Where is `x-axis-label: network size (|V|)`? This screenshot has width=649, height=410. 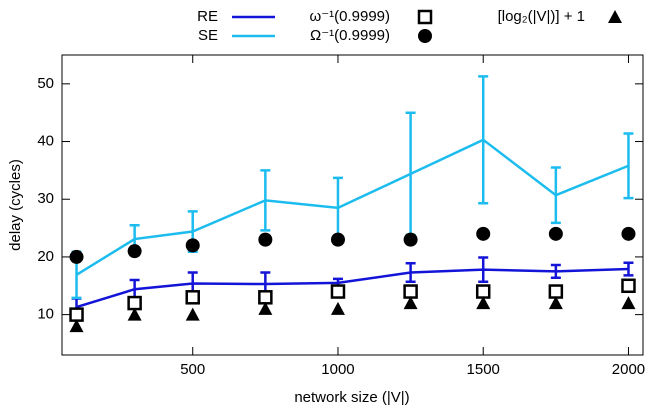 x-axis-label: network size (|V|) is located at coordinates (351, 397).